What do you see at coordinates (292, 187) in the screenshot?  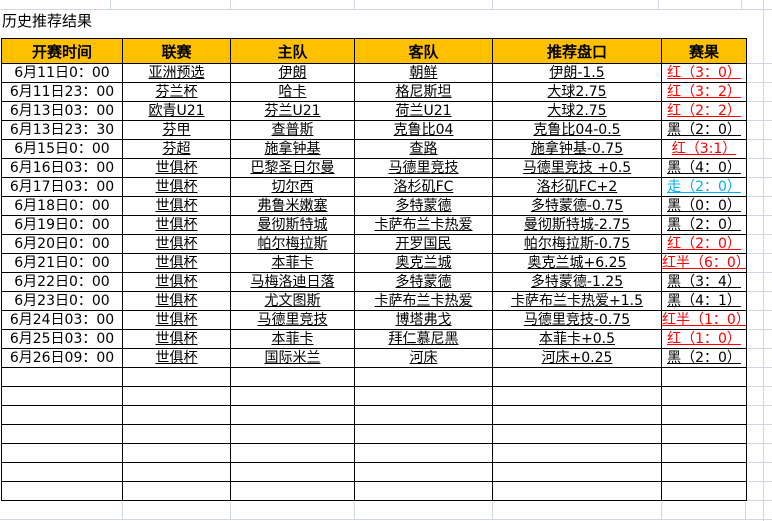 I see `cell-home: 切尔西` at bounding box center [292, 187].